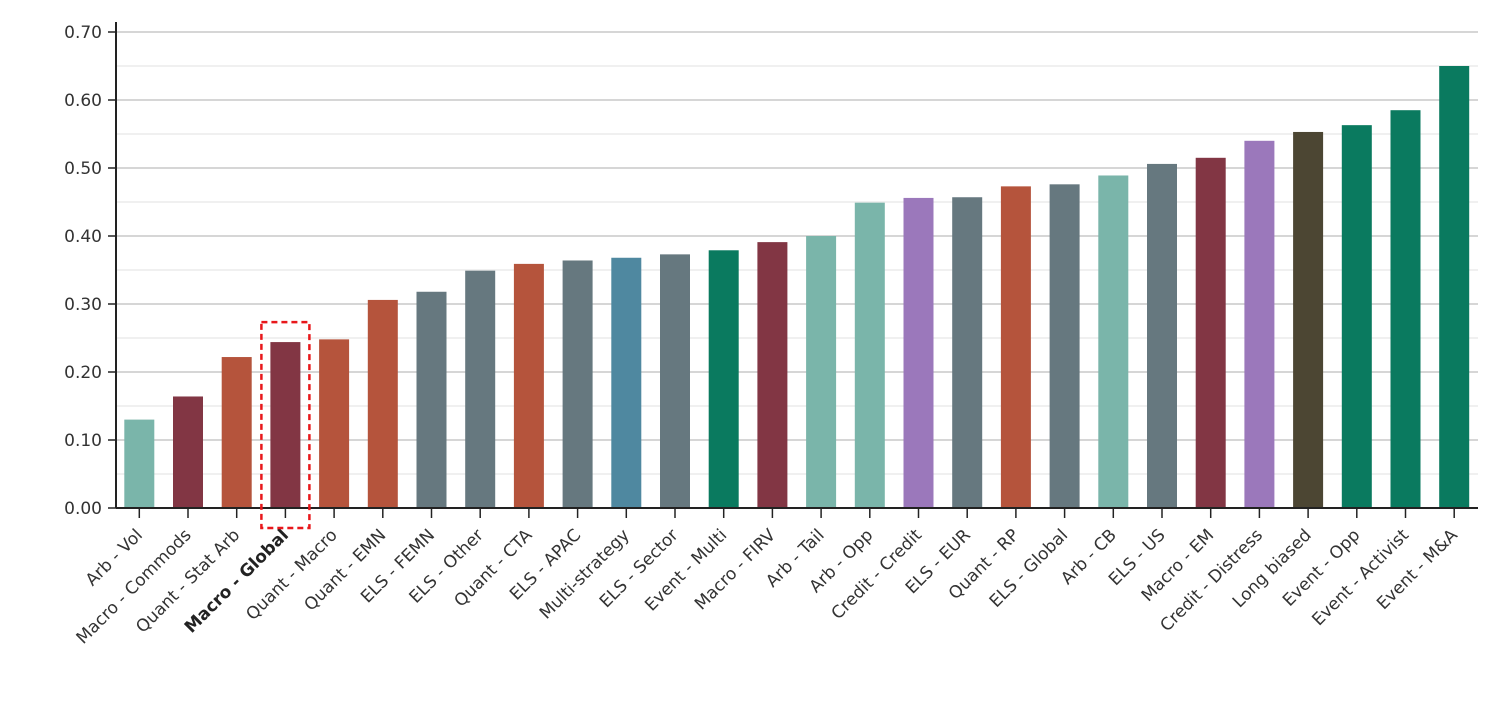 This screenshot has height=728, width=1500. Describe the element at coordinates (83, 101) in the screenshot. I see `y-tick-label: 0.60` at that location.